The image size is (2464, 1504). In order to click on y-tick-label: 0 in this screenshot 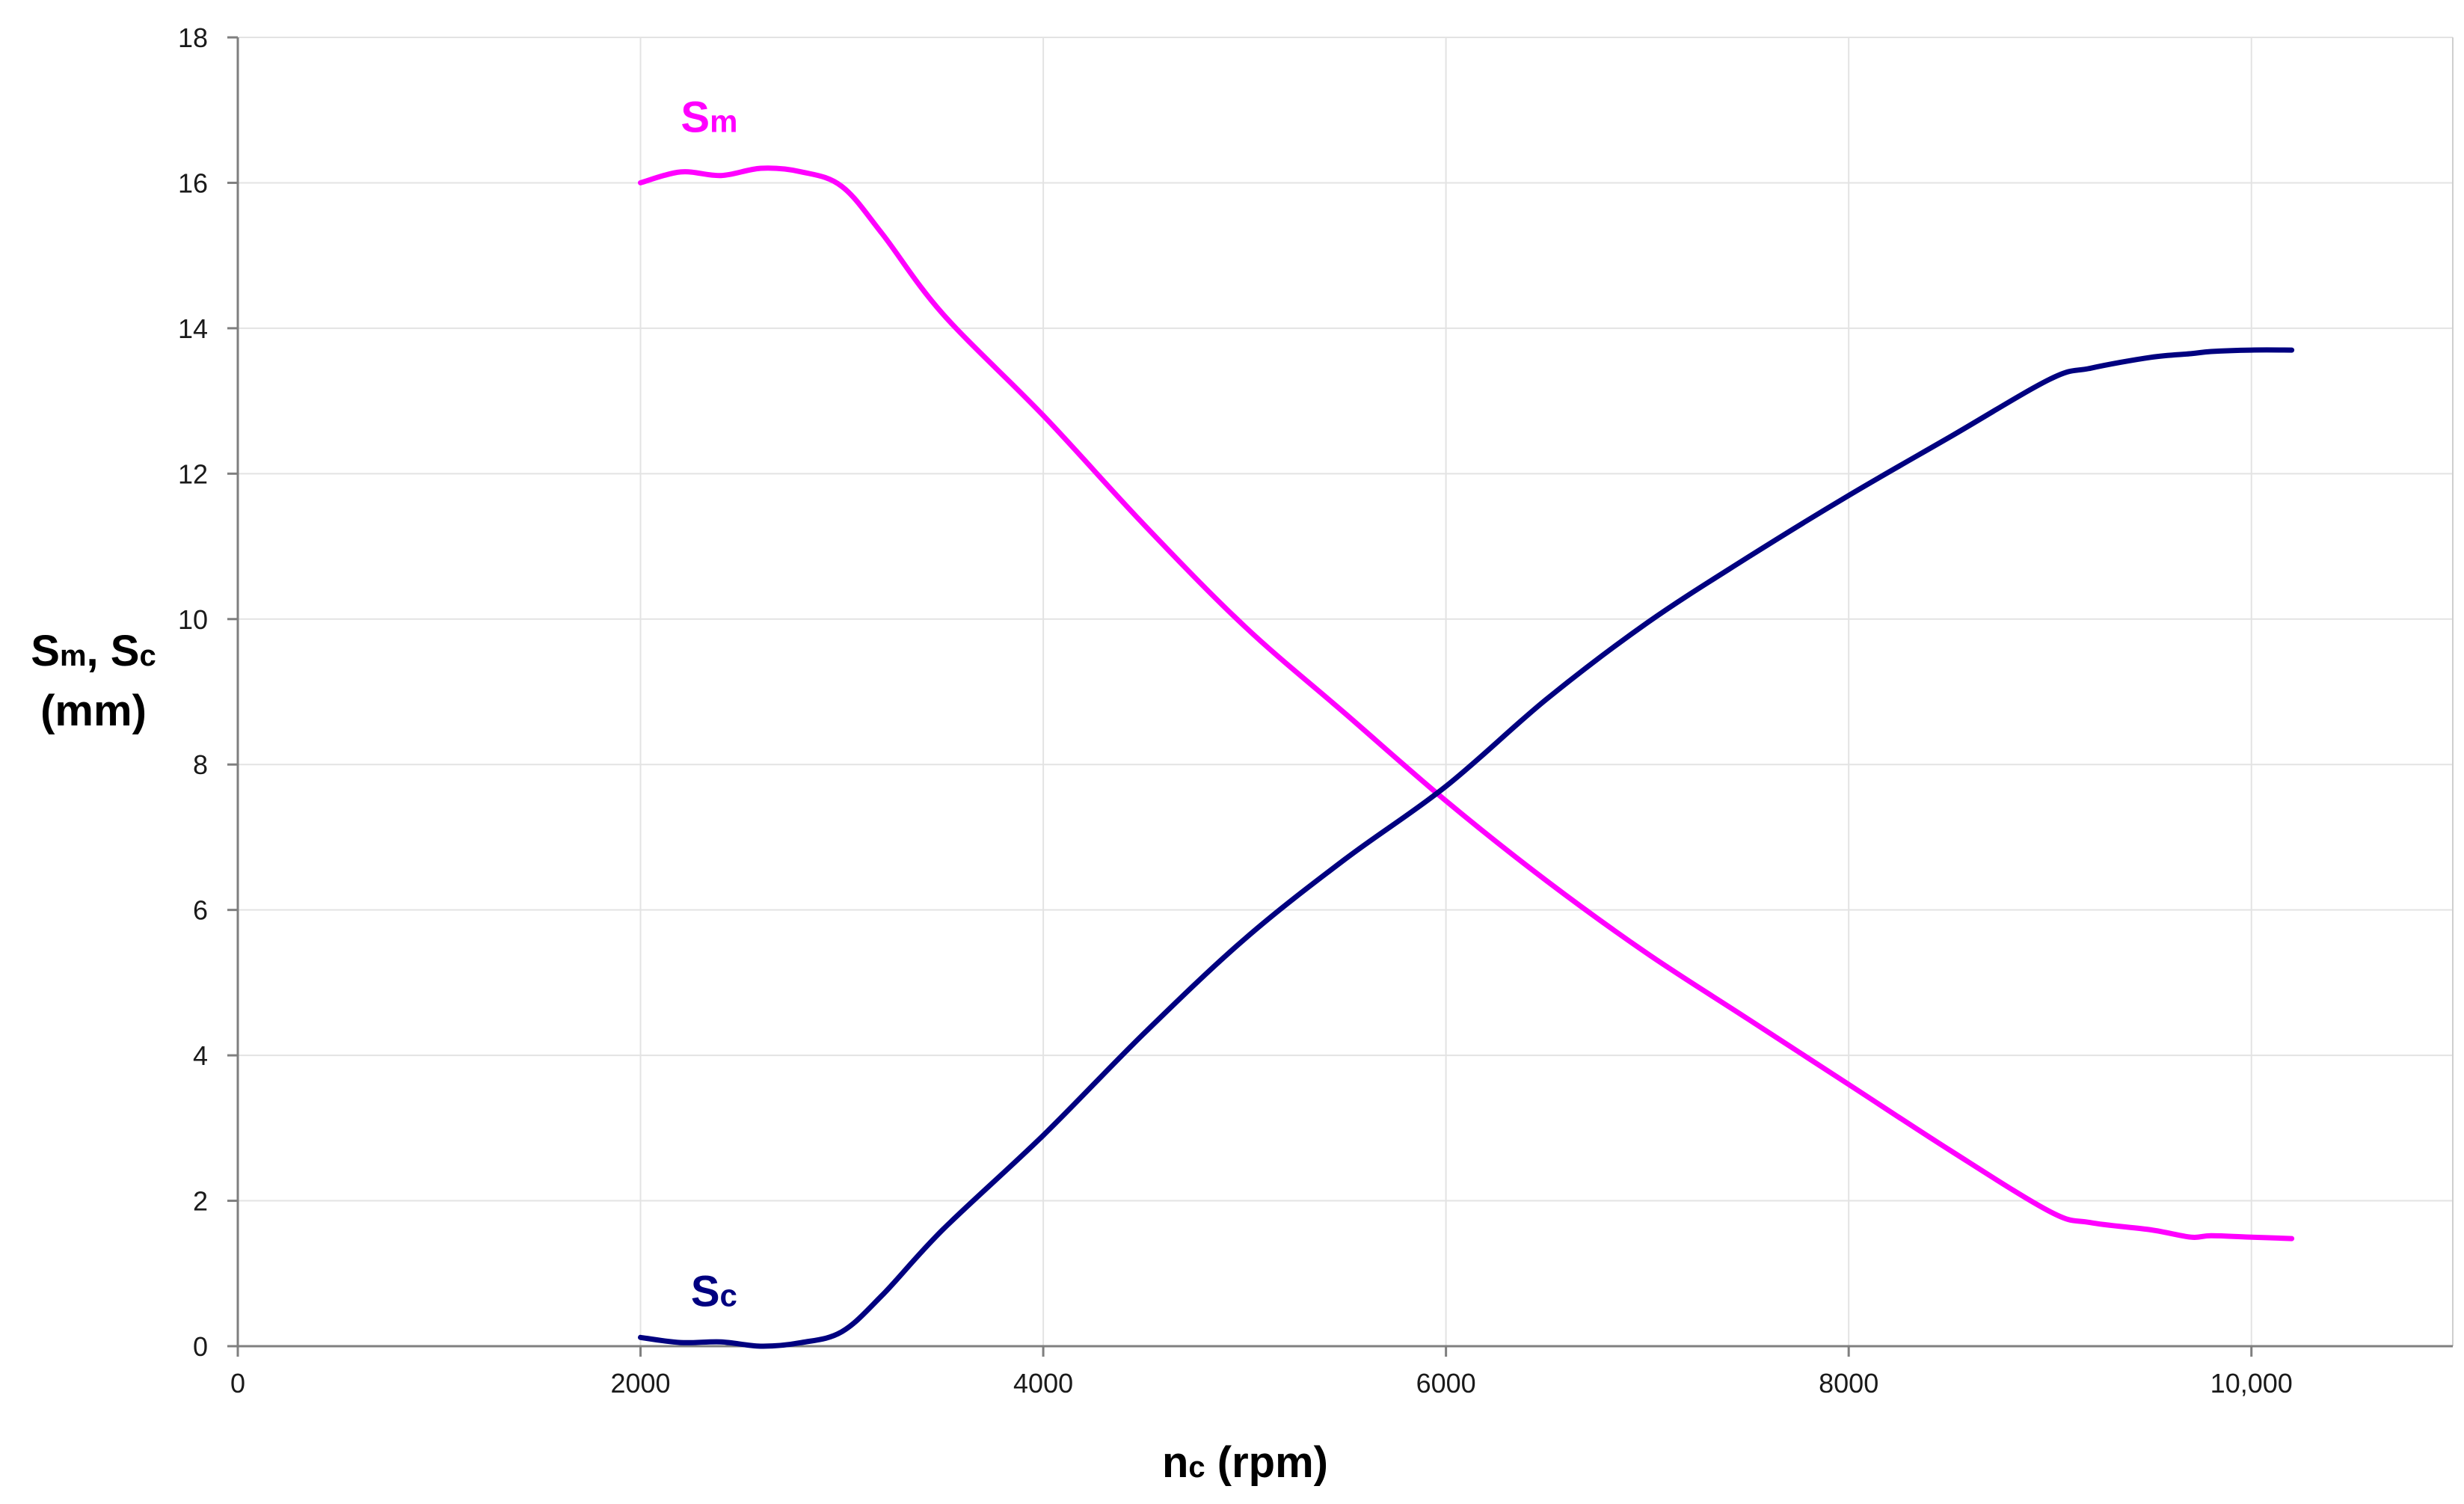, I will do `click(200, 1346)`.